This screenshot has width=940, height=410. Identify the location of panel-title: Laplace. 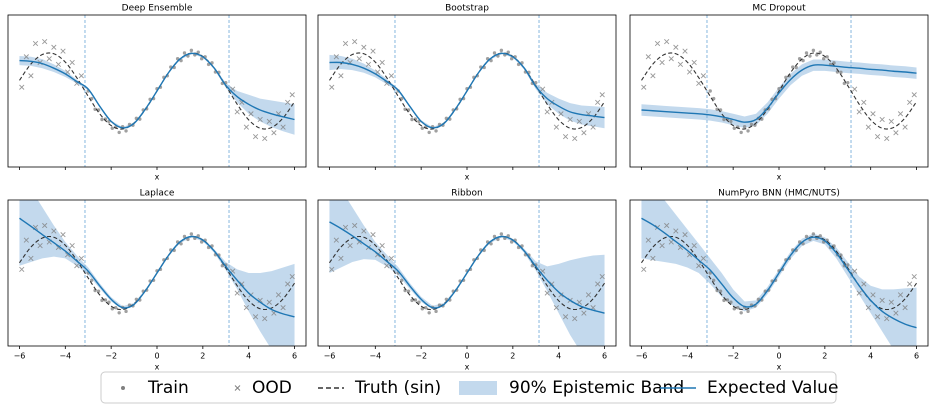
(157, 194).